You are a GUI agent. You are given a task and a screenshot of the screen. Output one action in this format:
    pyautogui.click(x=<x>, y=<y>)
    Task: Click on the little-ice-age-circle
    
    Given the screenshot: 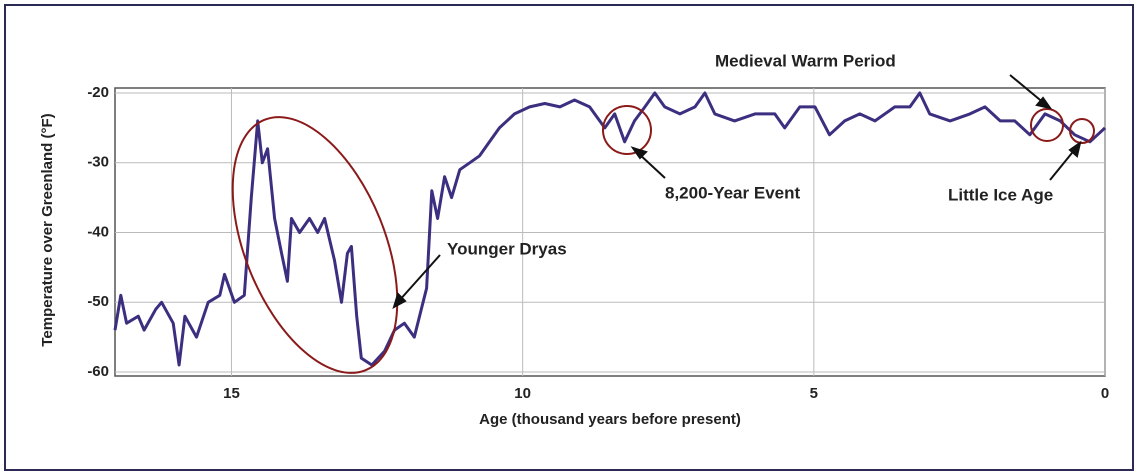 What is the action you would take?
    pyautogui.click(x=1082, y=131)
    